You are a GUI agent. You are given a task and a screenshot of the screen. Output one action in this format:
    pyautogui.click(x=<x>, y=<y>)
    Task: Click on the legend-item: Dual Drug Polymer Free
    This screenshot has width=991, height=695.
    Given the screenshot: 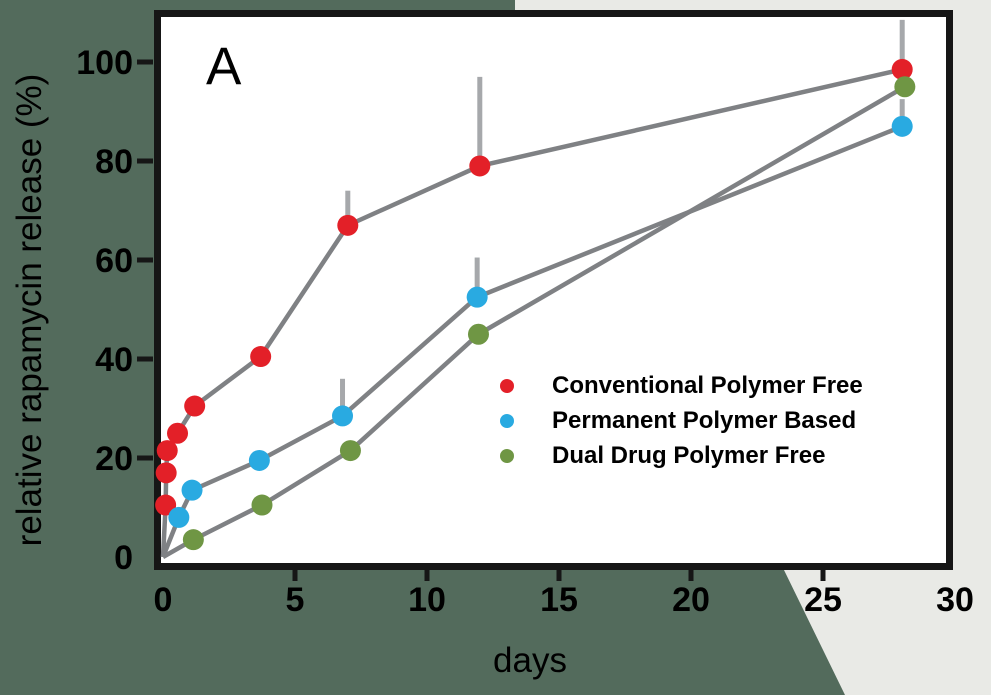 What is the action you would take?
    pyautogui.click(x=681, y=455)
    